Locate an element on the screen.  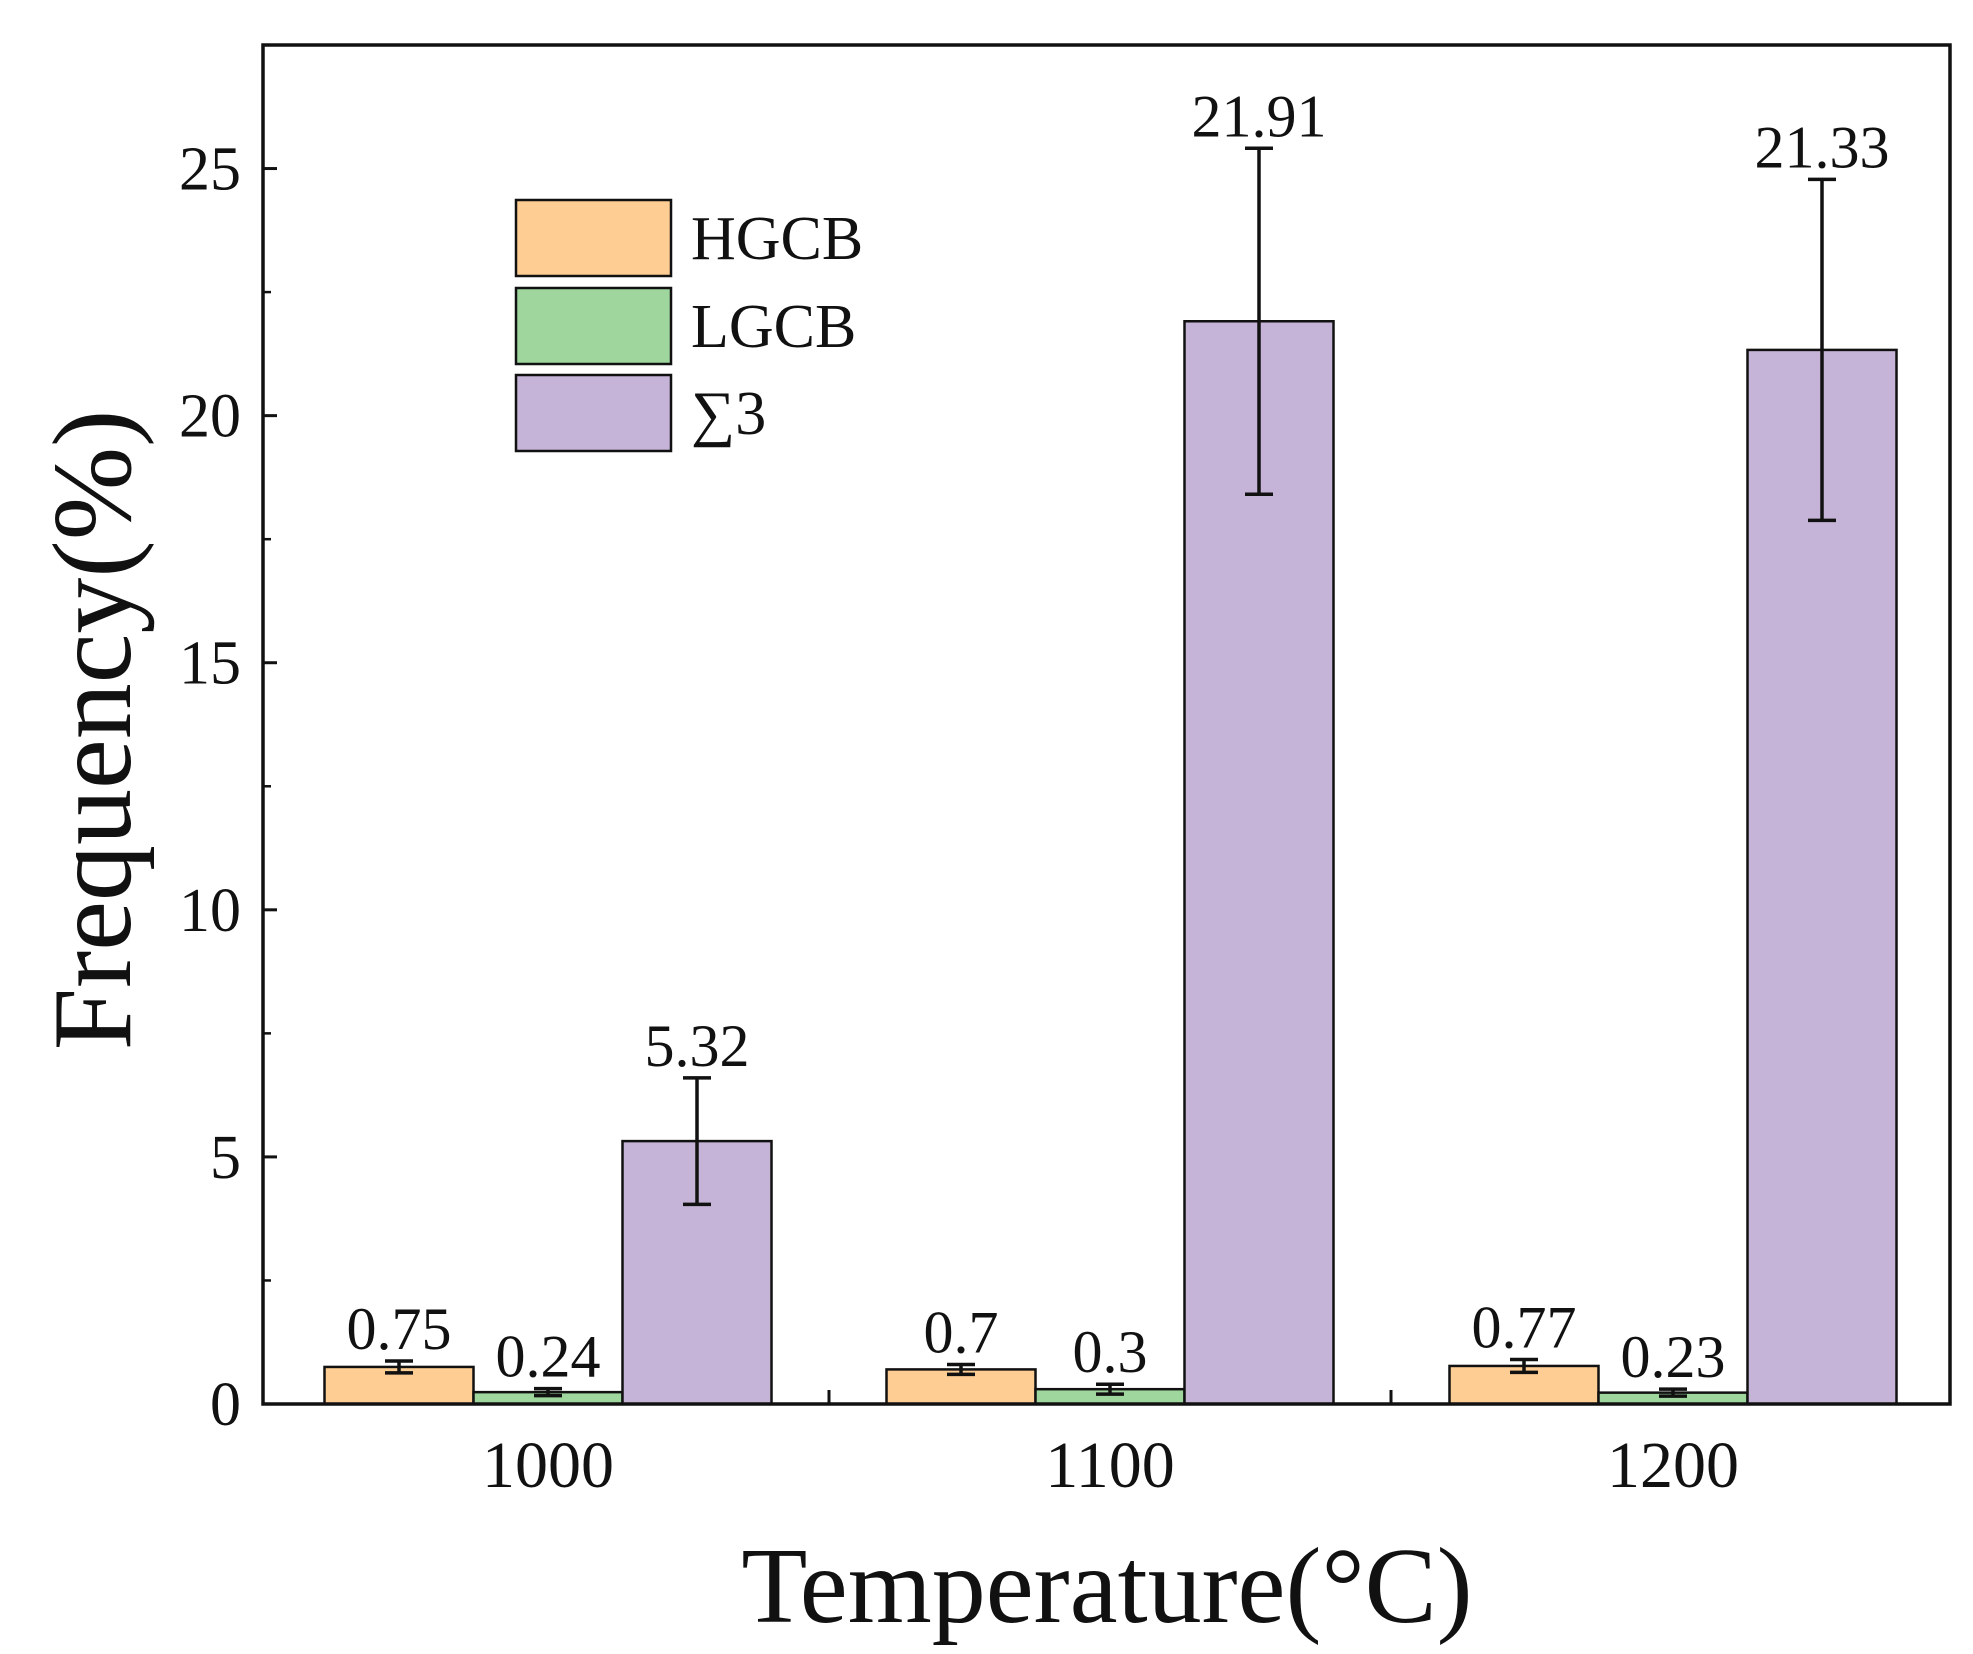
x-axis-title: Temperature(°C) is located at coordinates (1106, 1586).